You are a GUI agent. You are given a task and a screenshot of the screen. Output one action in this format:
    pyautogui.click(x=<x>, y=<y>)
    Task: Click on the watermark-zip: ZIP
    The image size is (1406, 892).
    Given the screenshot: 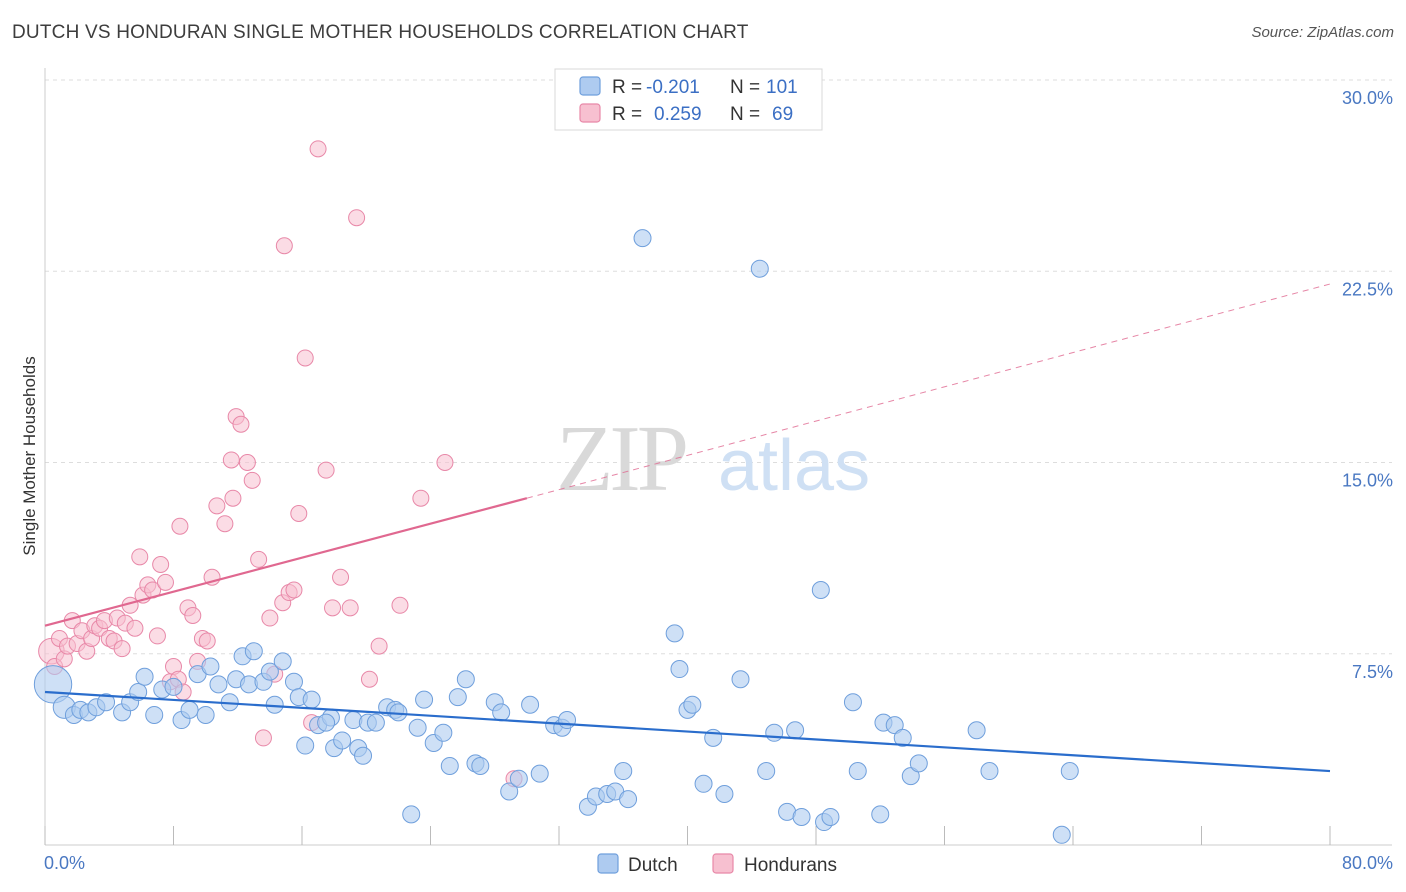 What is the action you would take?
    pyautogui.click(x=621, y=459)
    